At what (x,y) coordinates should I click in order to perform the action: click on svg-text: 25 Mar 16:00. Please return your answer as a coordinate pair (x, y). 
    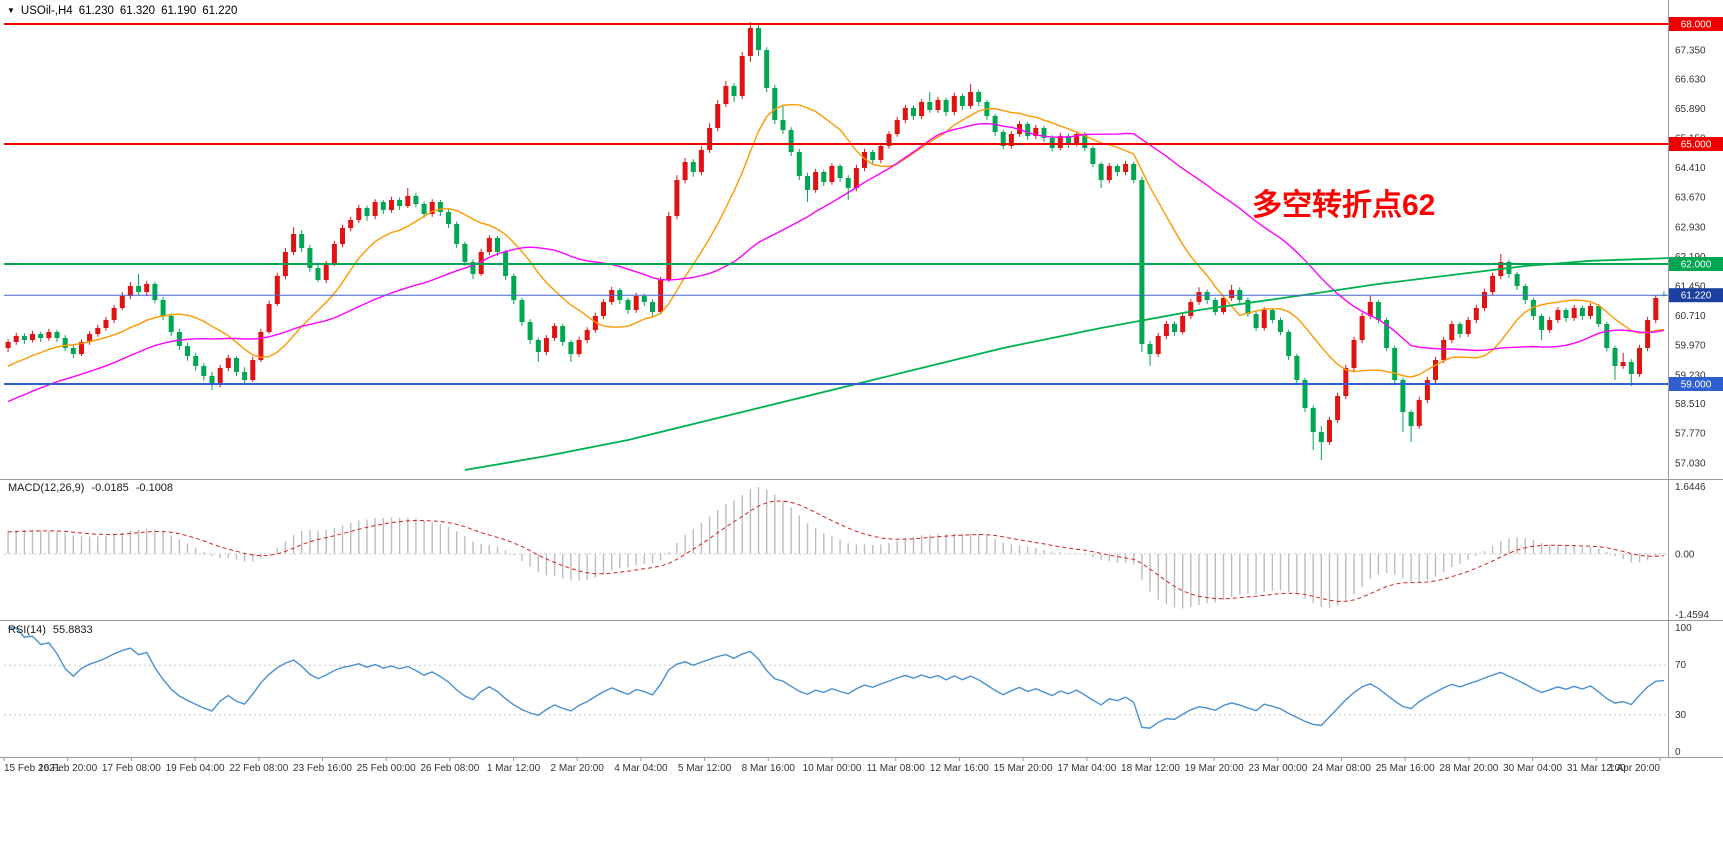
    Looking at the image, I should click on (1405, 768).